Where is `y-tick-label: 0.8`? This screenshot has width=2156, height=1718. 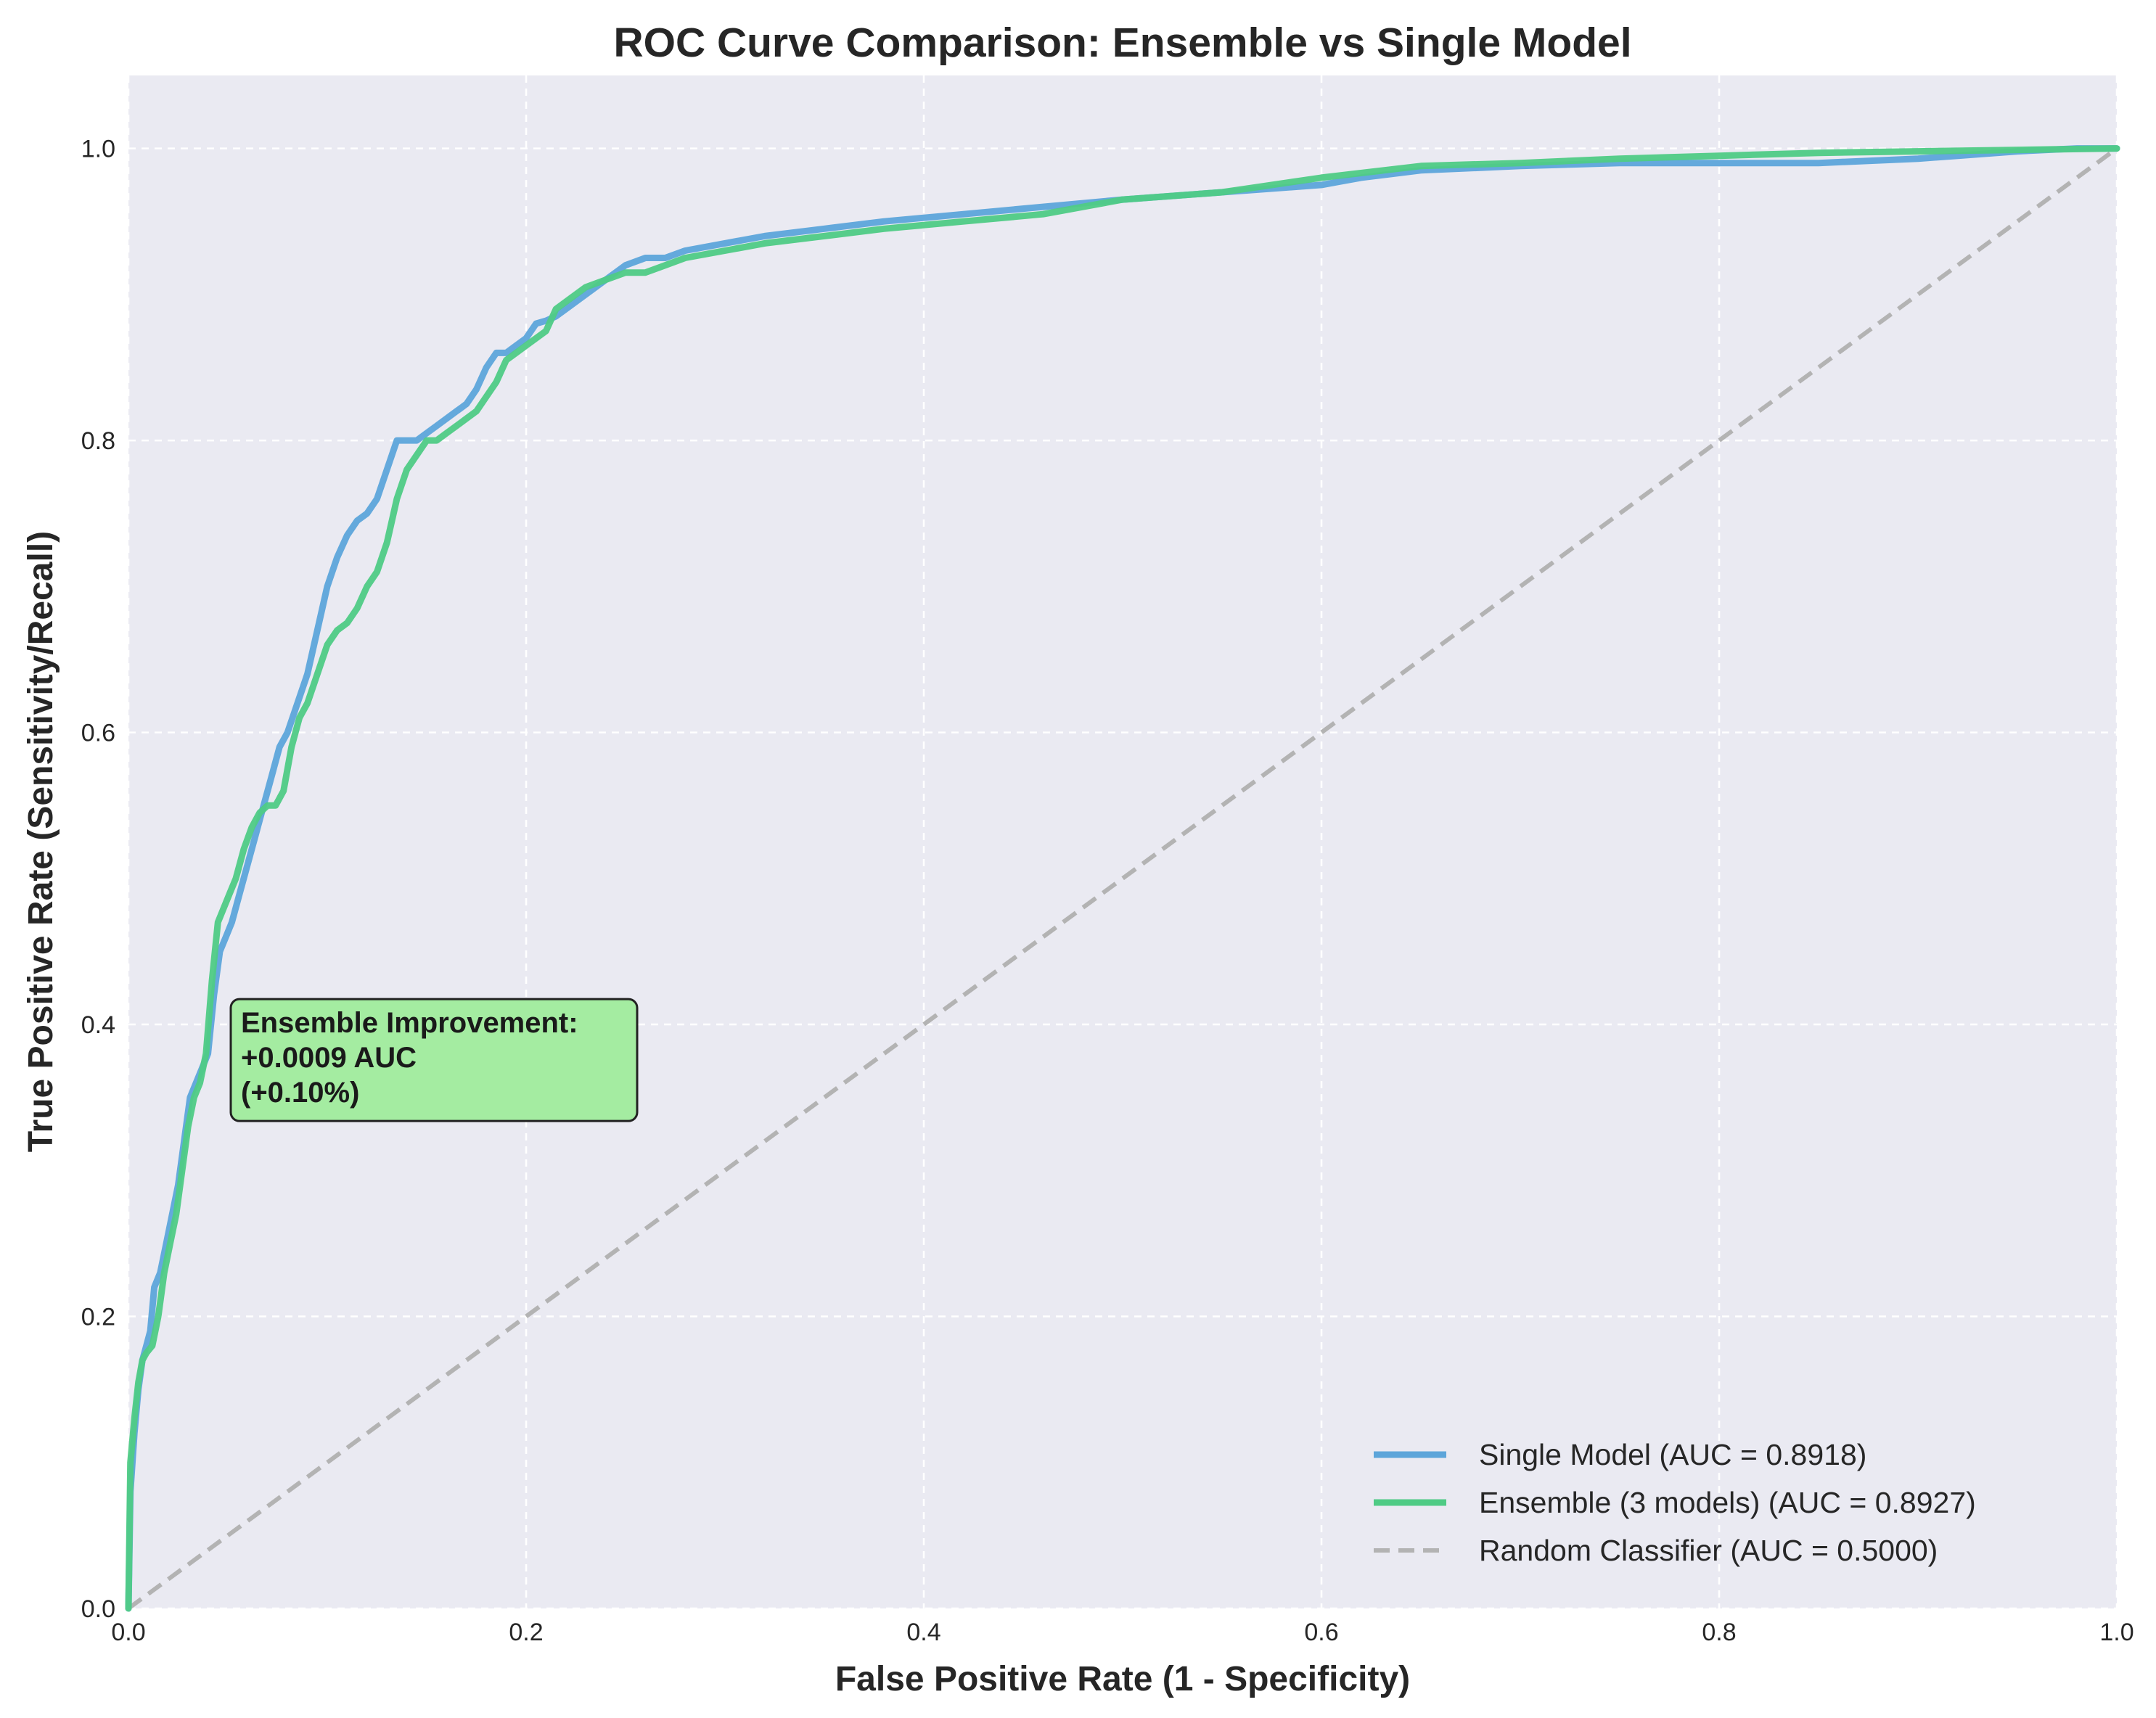 y-tick-label: 0.8 is located at coordinates (98, 441).